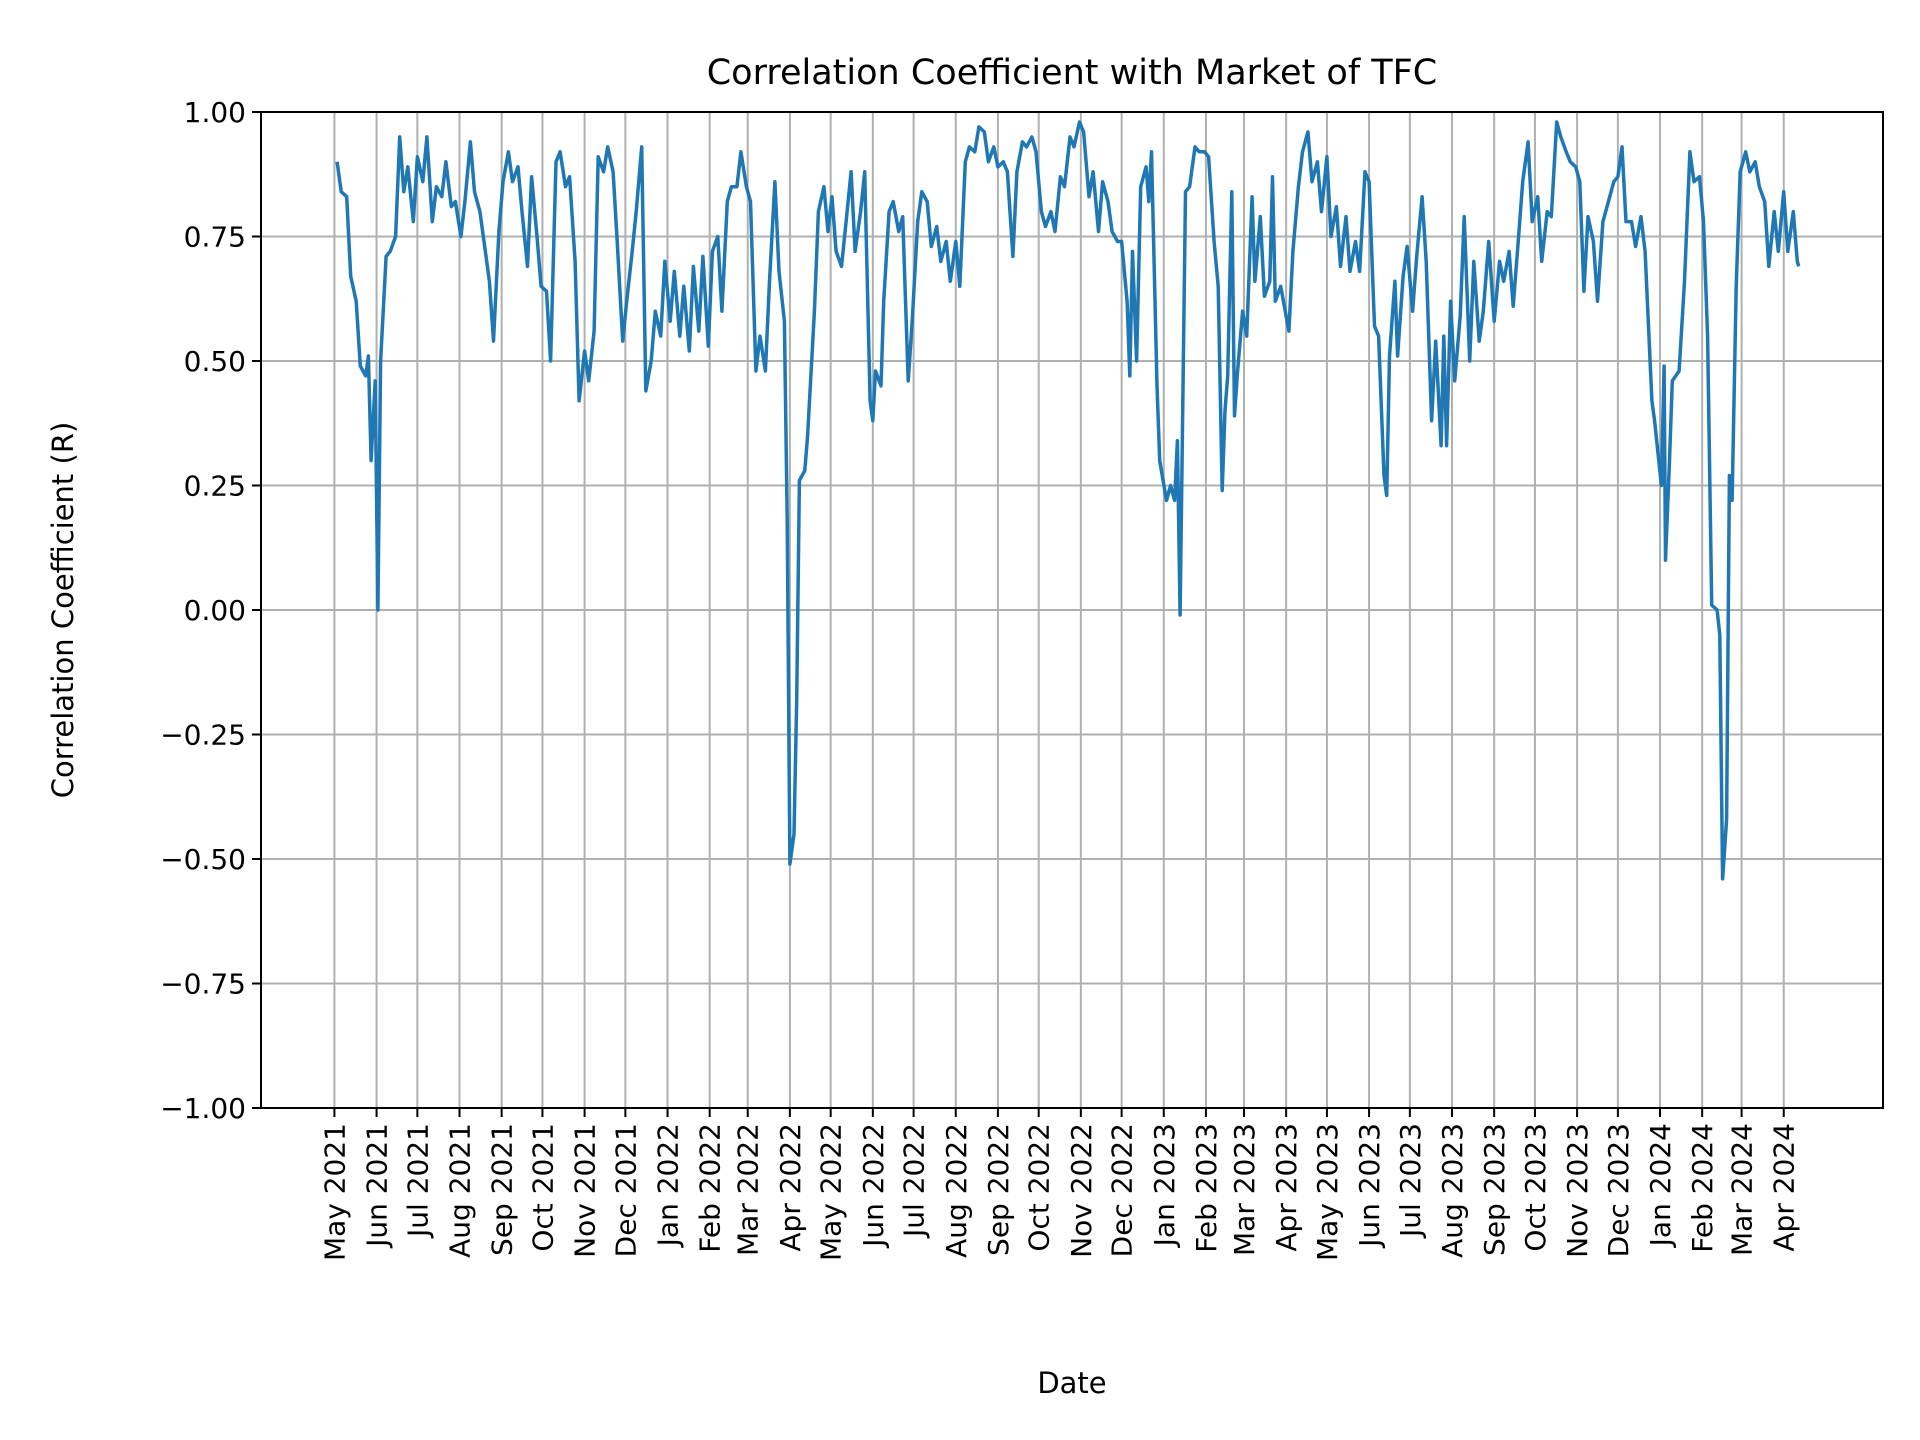 This screenshot has height=1440, width=1920. I want to click on x-tick-label: Aug 2023, so click(1452, 1190).